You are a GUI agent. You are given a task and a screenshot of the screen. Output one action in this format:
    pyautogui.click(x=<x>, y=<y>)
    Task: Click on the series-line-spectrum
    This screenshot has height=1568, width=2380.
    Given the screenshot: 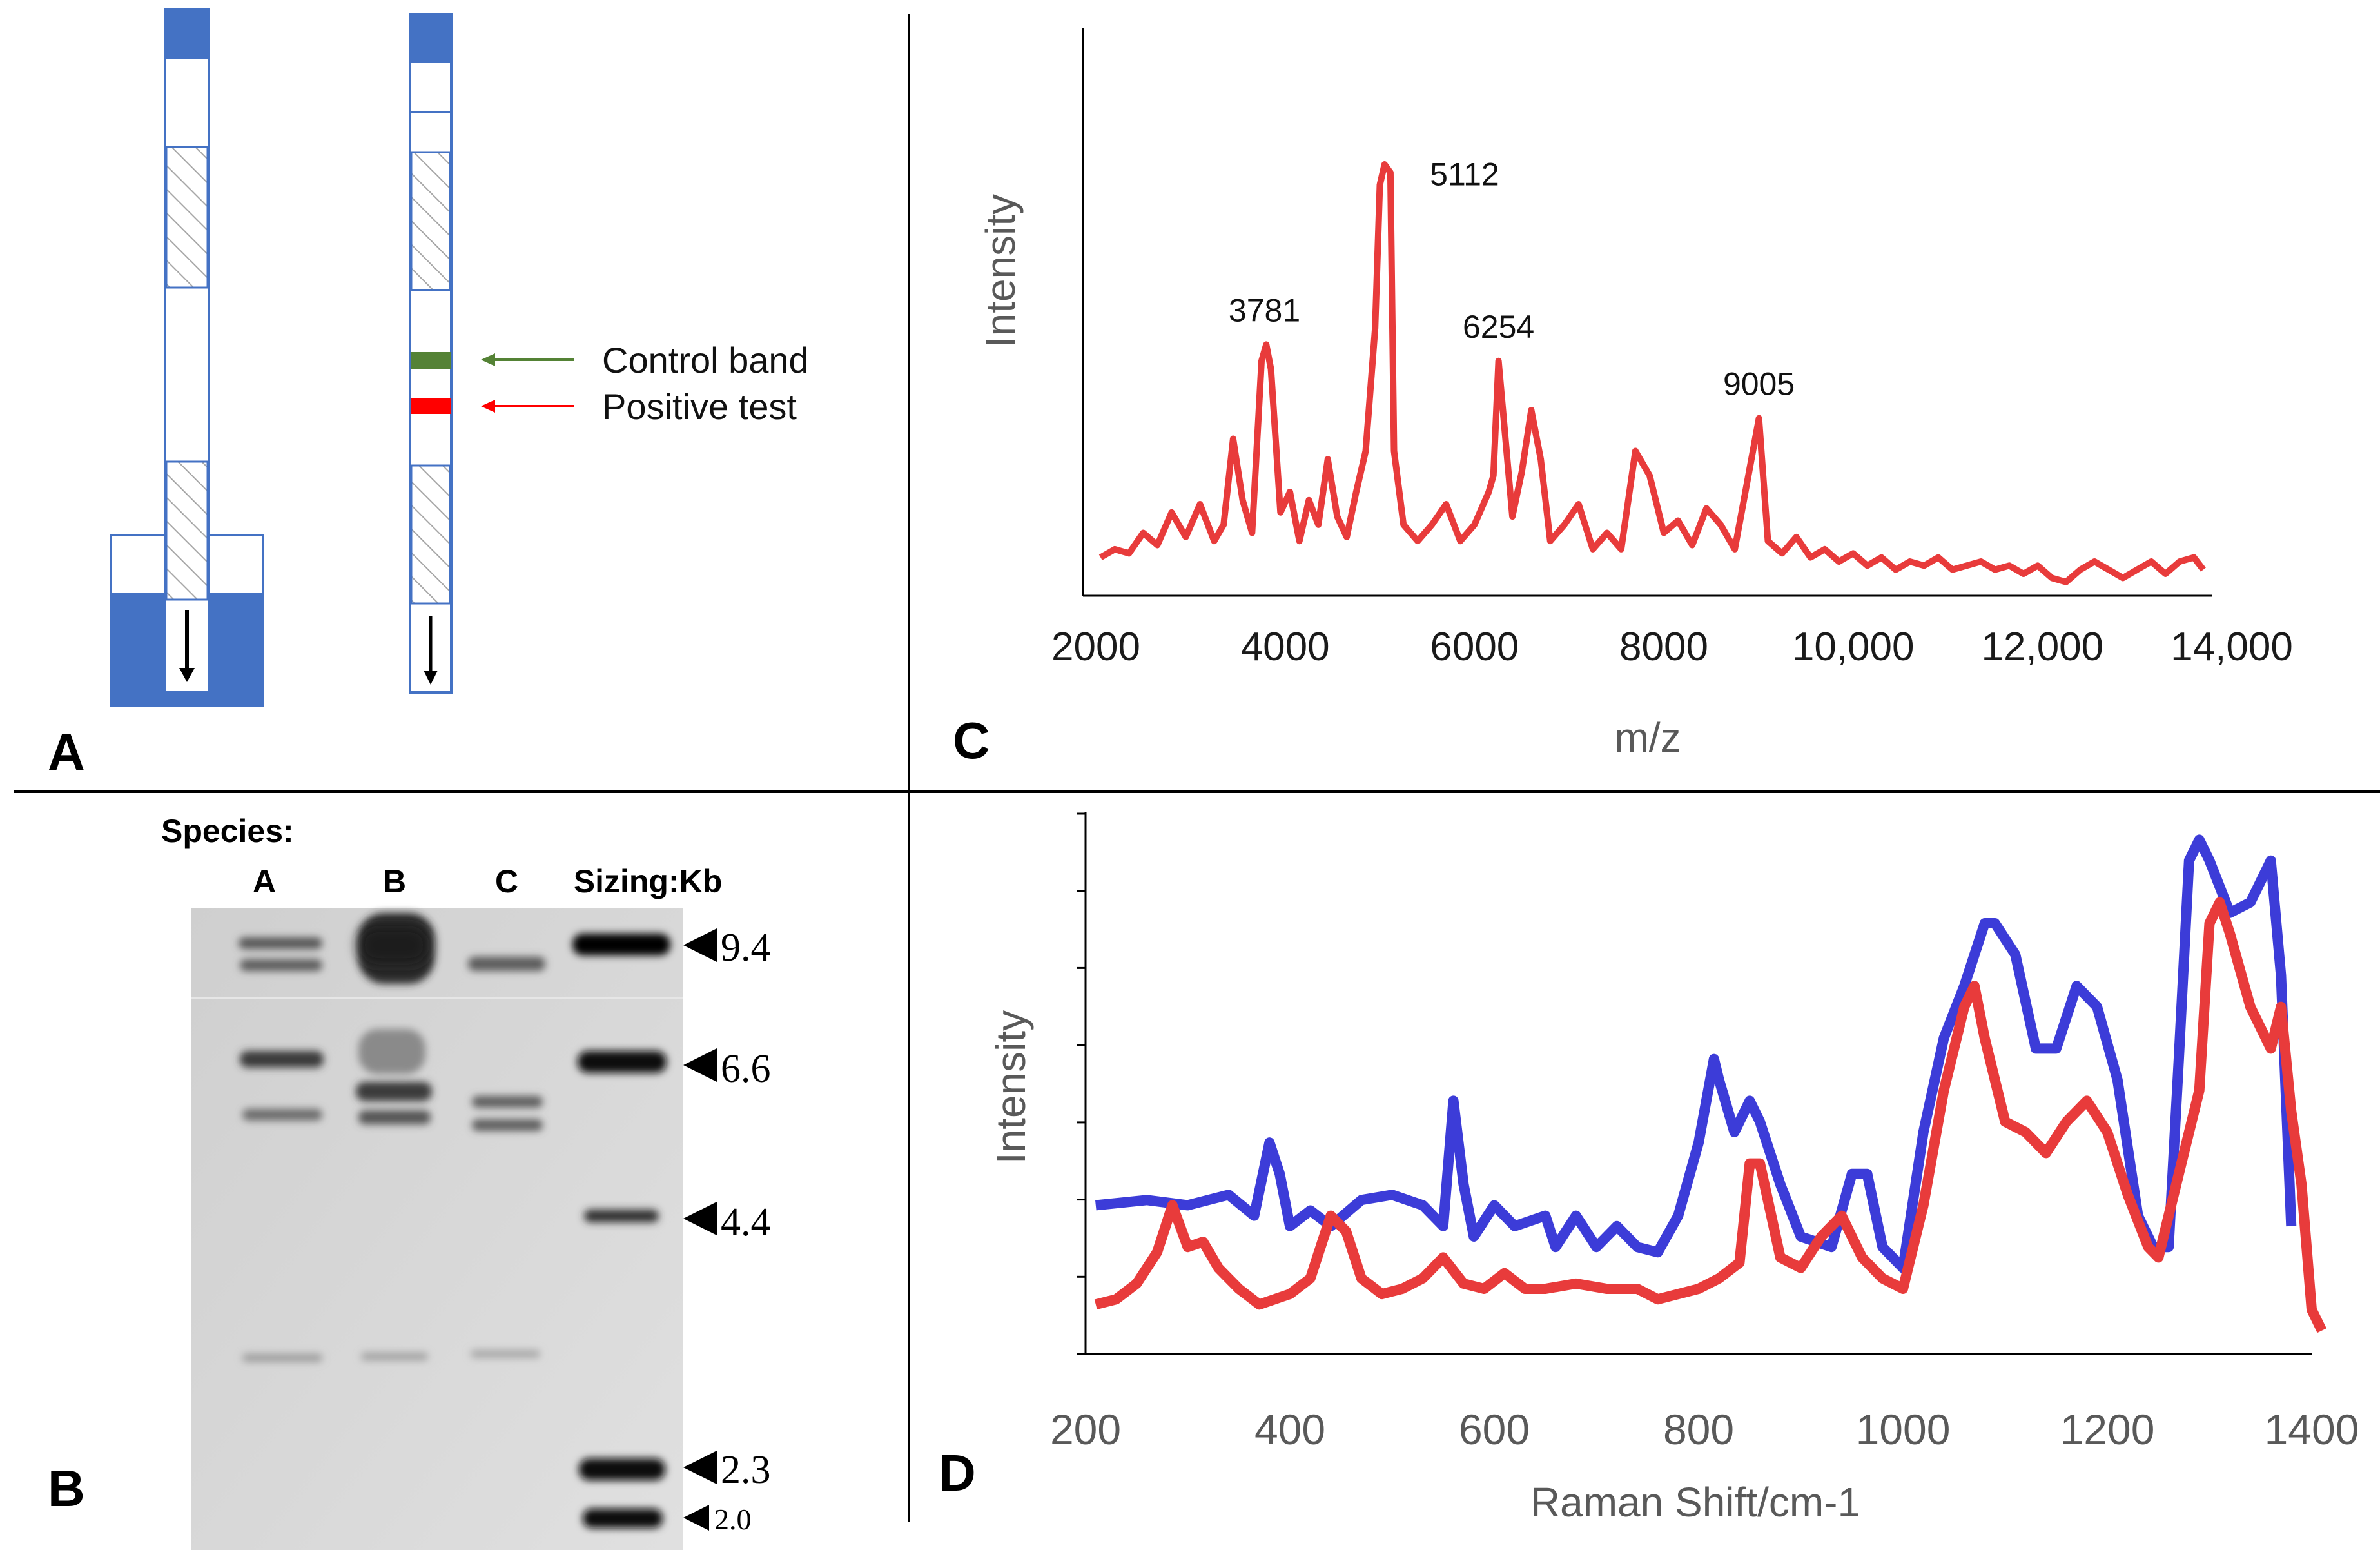 What is the action you would take?
    pyautogui.click(x=1652, y=373)
    